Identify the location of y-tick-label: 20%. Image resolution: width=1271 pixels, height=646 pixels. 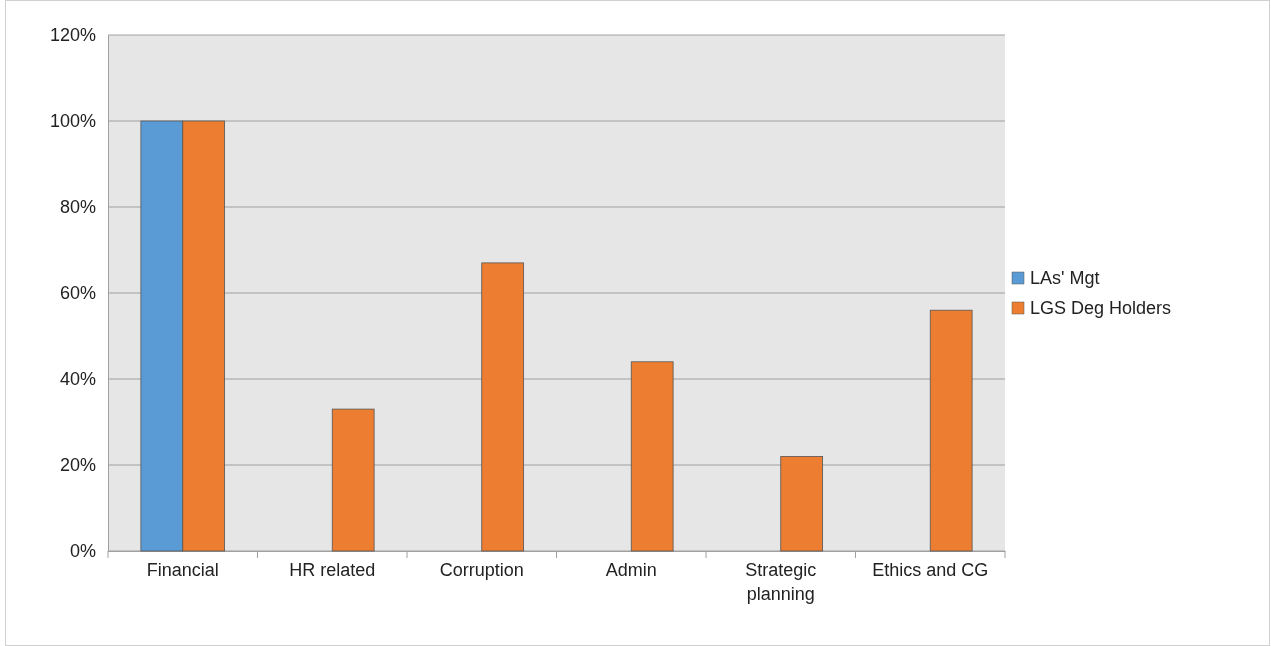
(77, 465).